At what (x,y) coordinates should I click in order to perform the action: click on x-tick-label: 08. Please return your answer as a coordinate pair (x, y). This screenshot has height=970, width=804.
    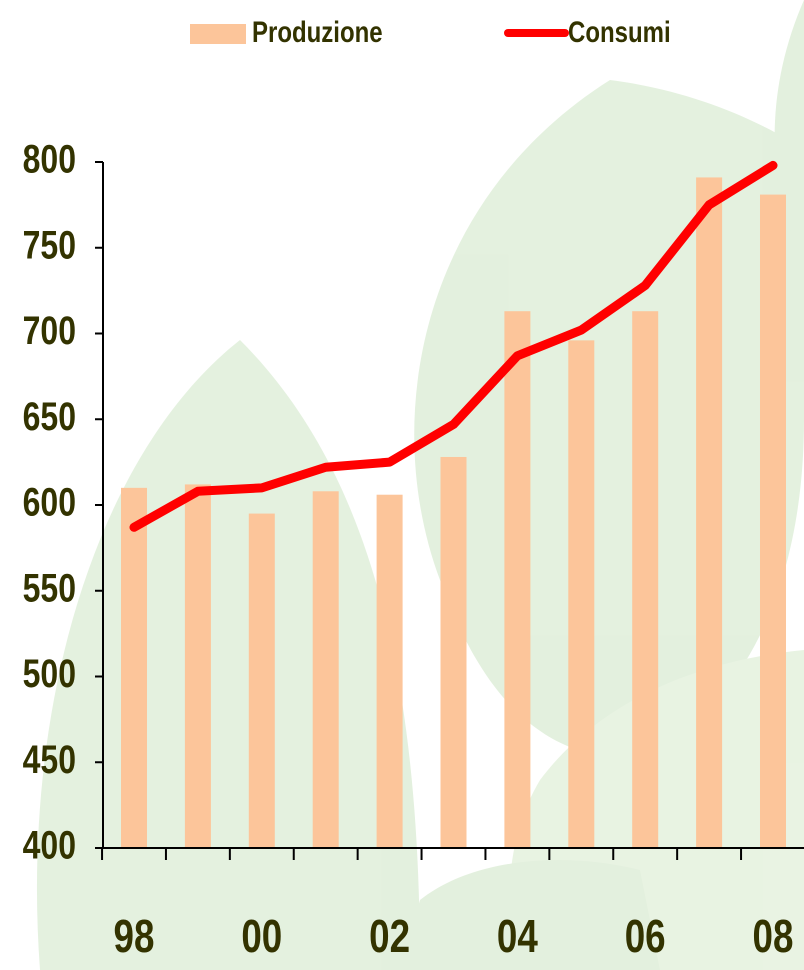
    Looking at the image, I should click on (773, 936).